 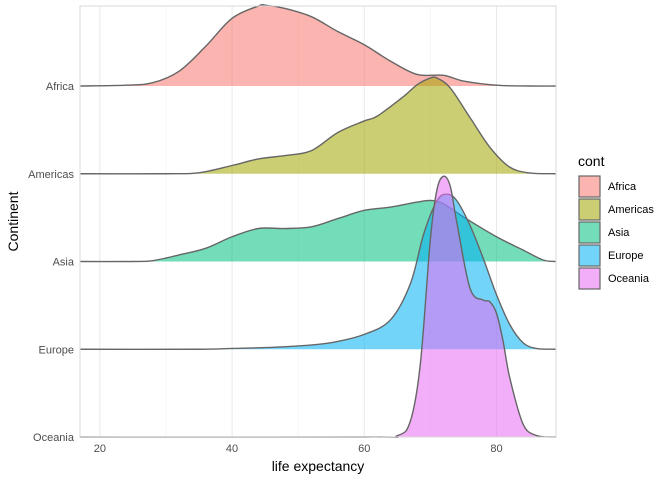 I want to click on ridge-area-africa, so click(x=318, y=45).